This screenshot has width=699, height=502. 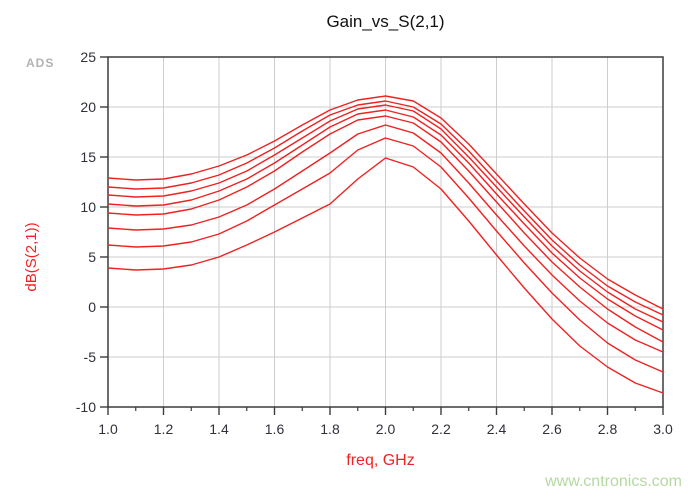 What do you see at coordinates (88, 57) in the screenshot?
I see `y-tick-label: 25` at bounding box center [88, 57].